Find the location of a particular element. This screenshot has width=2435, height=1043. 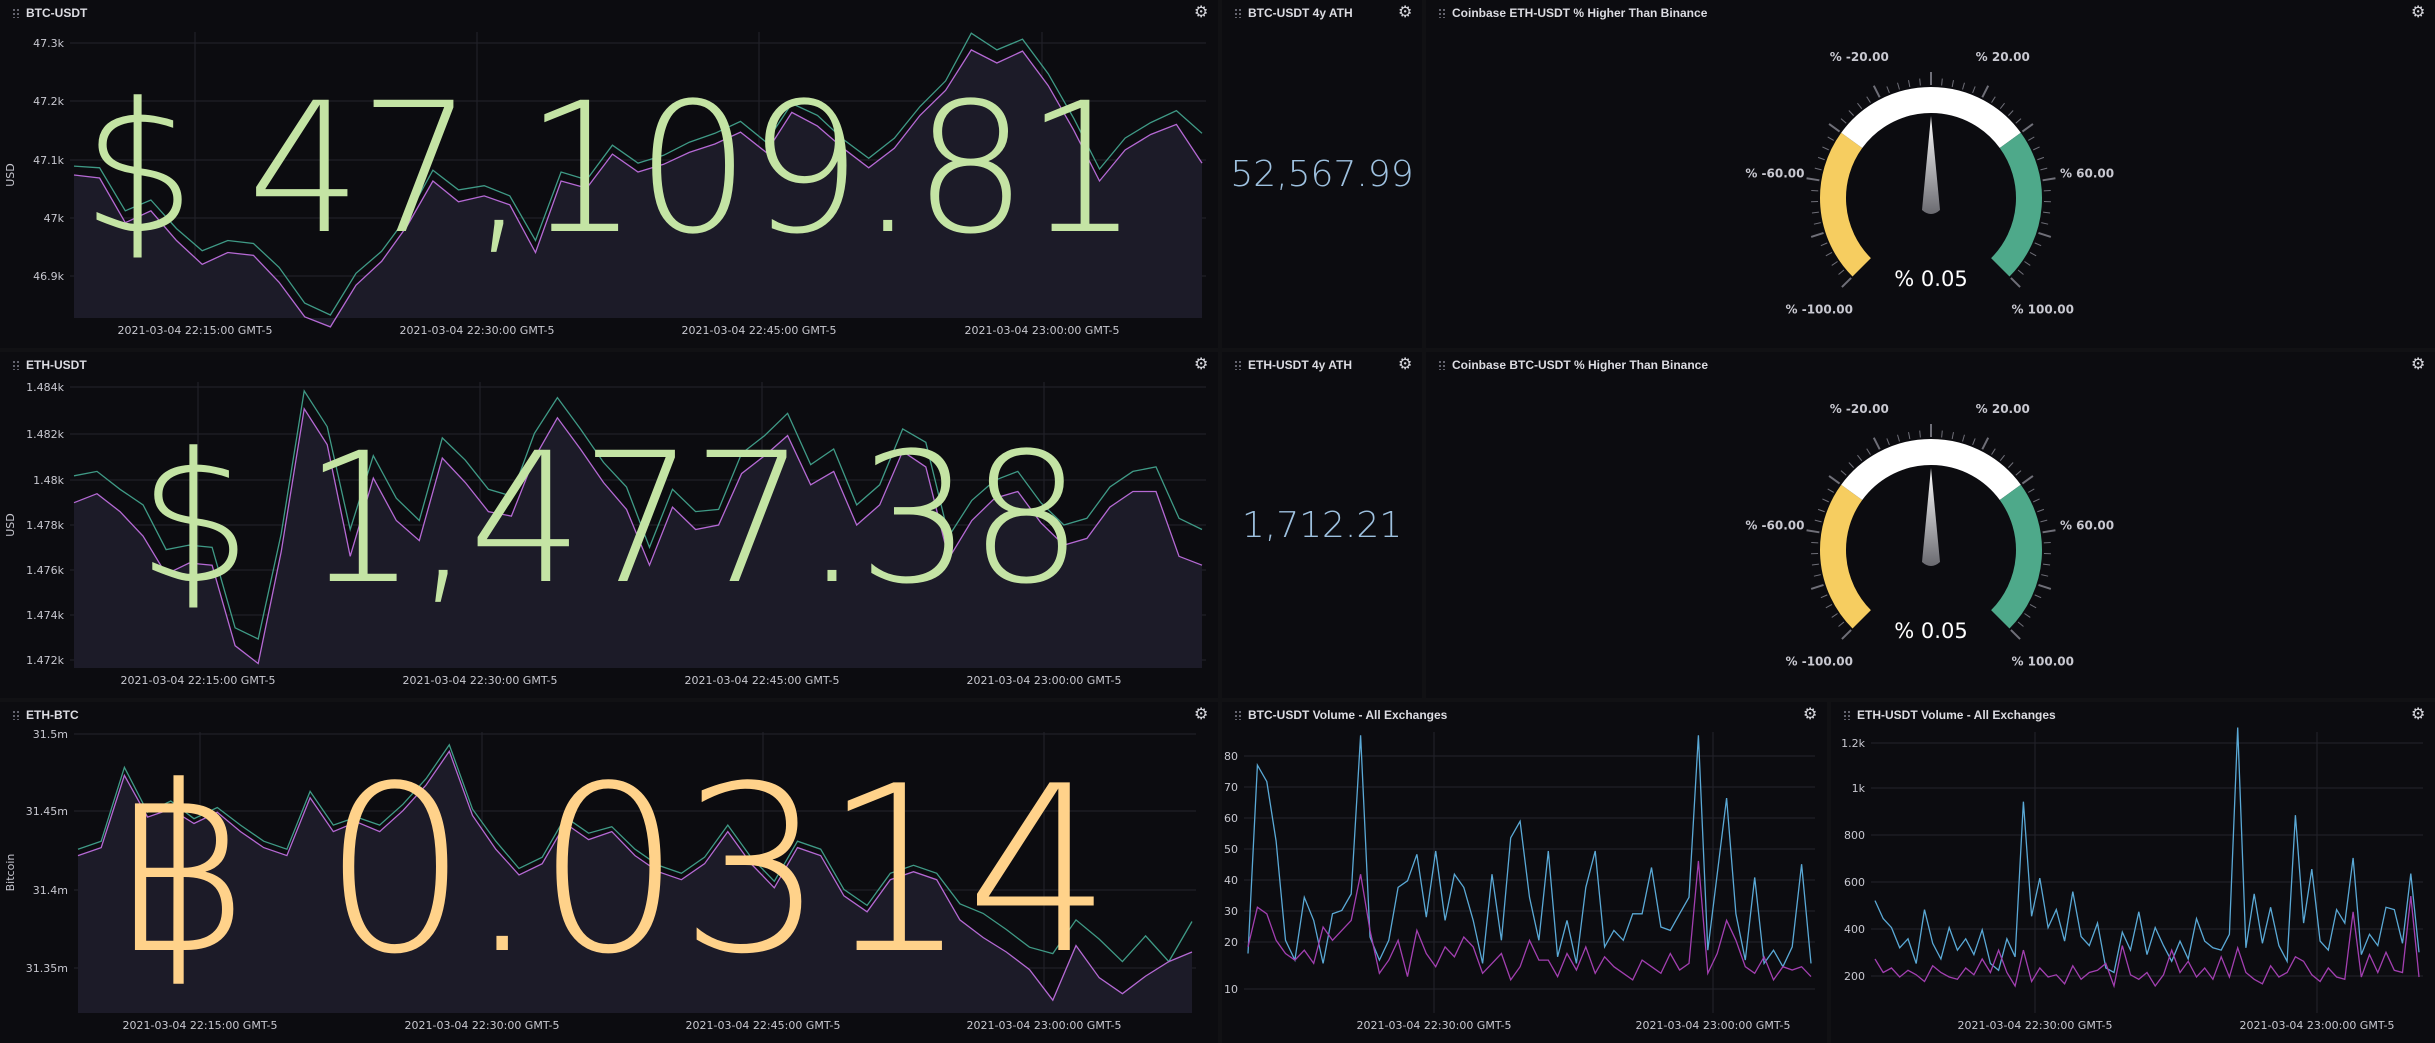

panel-header: BTC-USDT Volume - All Exchanges is located at coordinates (1340, 715).